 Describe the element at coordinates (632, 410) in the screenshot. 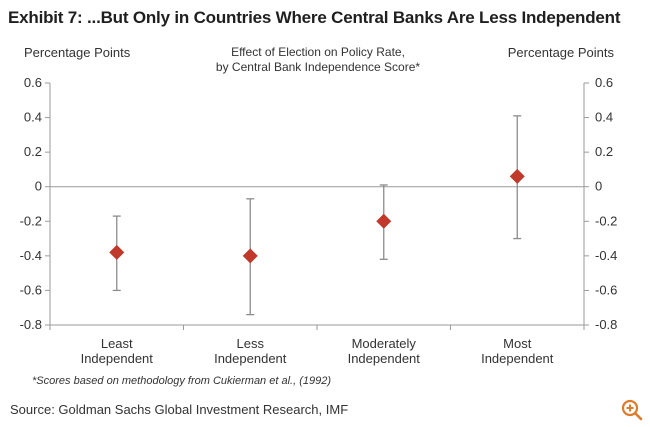

I see `zoom-in-icon` at that location.